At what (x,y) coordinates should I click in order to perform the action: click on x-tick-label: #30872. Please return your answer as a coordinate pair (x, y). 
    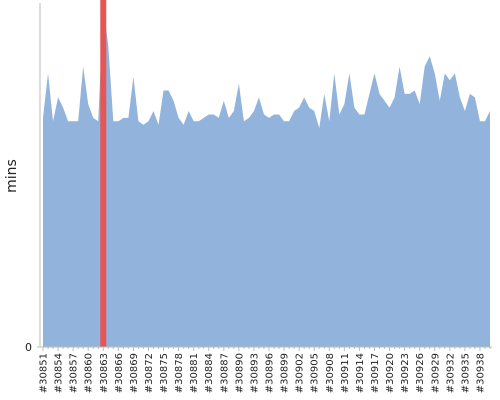
    Looking at the image, I should click on (149, 373).